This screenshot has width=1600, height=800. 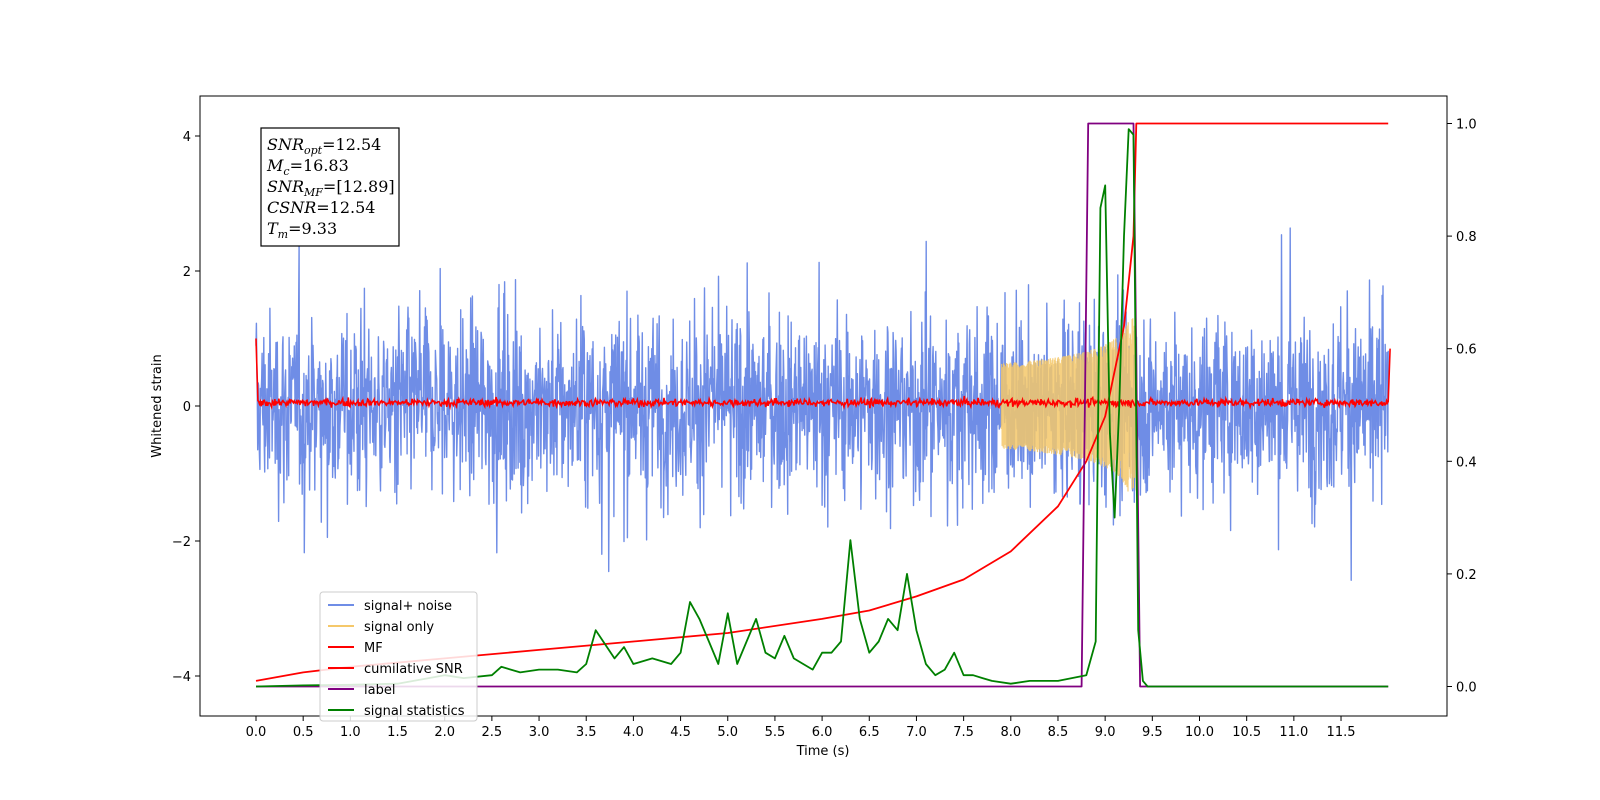 I want to click on signal-only-line, so click(x=1068, y=405).